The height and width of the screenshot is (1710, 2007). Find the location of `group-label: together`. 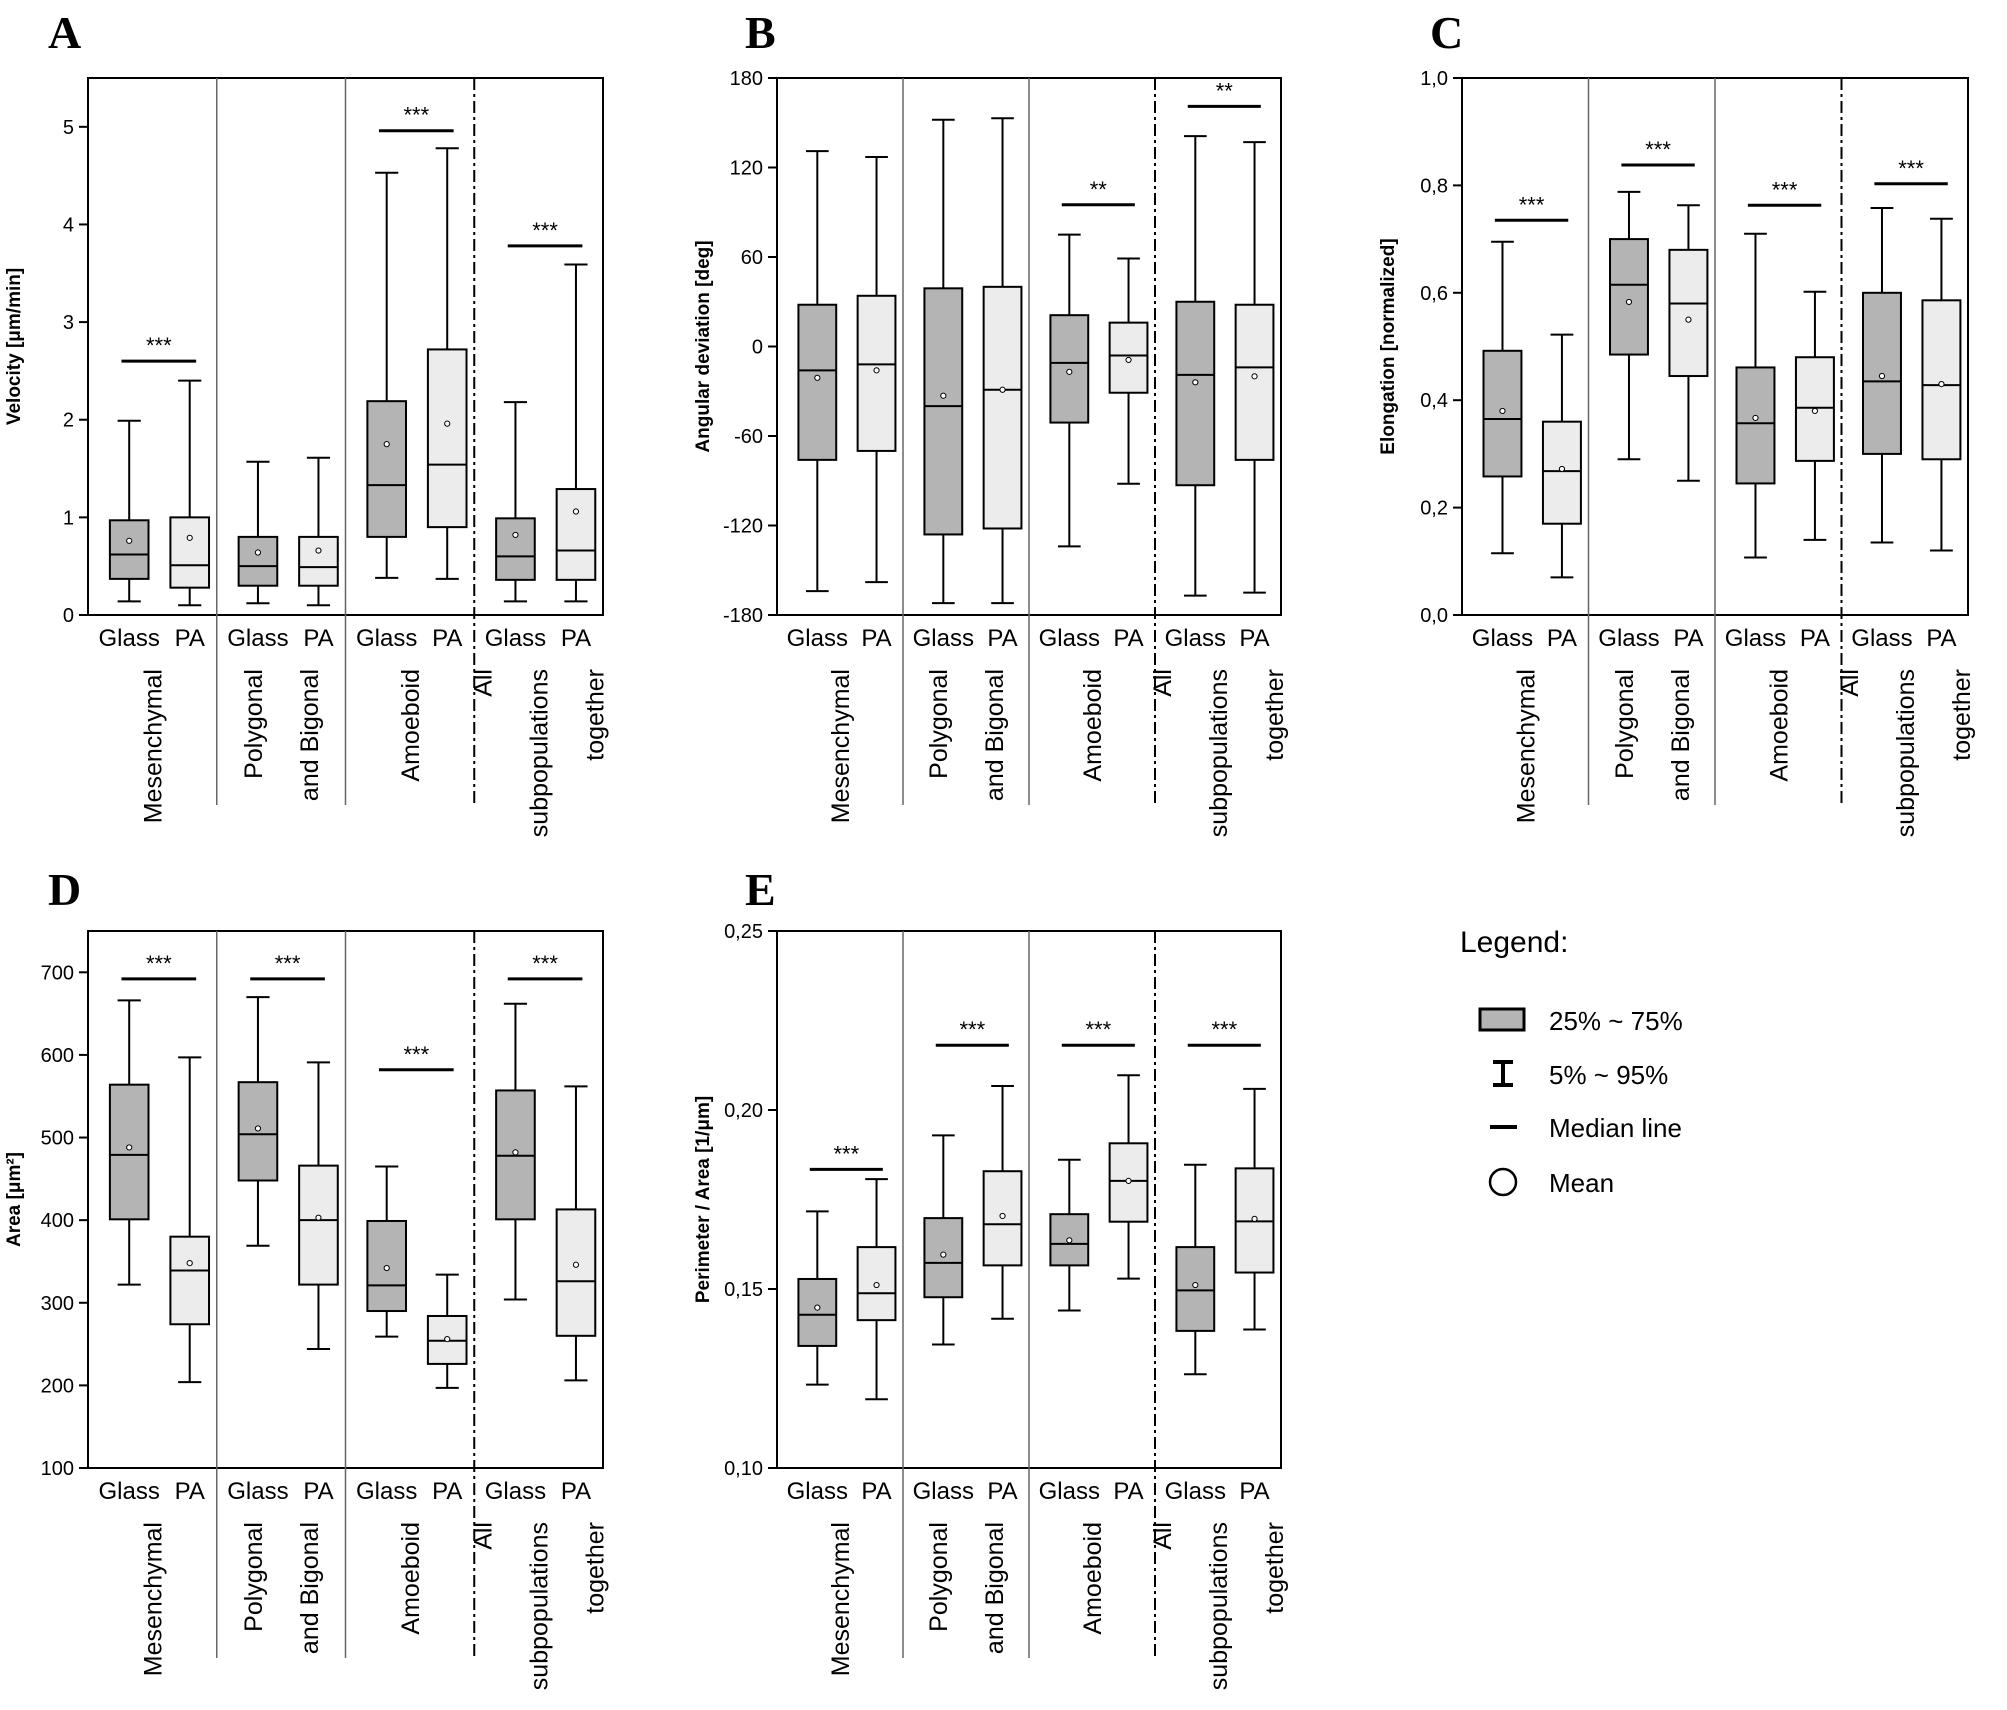

group-label: together is located at coordinates (596, 1568).